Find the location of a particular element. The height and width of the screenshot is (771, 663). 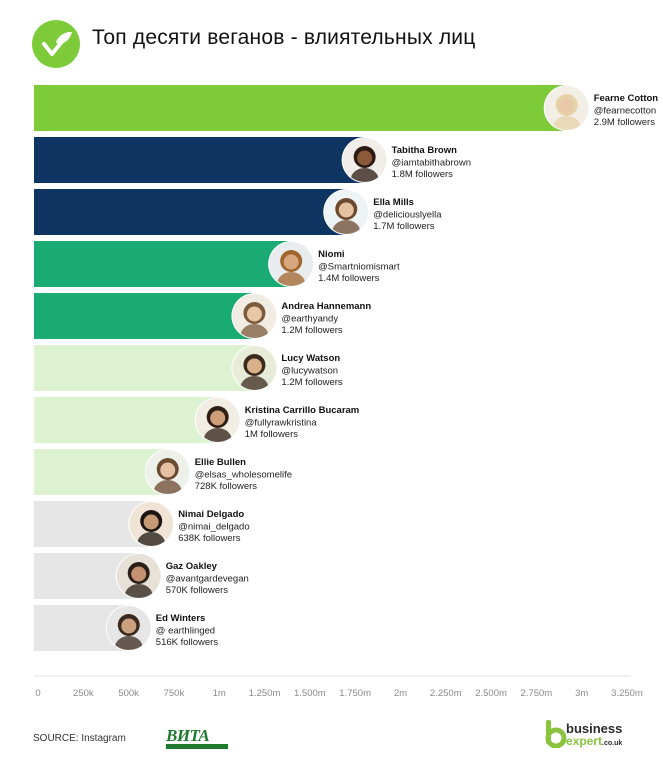

bar-handle-label: @fearnecotton is located at coordinates (625, 111).